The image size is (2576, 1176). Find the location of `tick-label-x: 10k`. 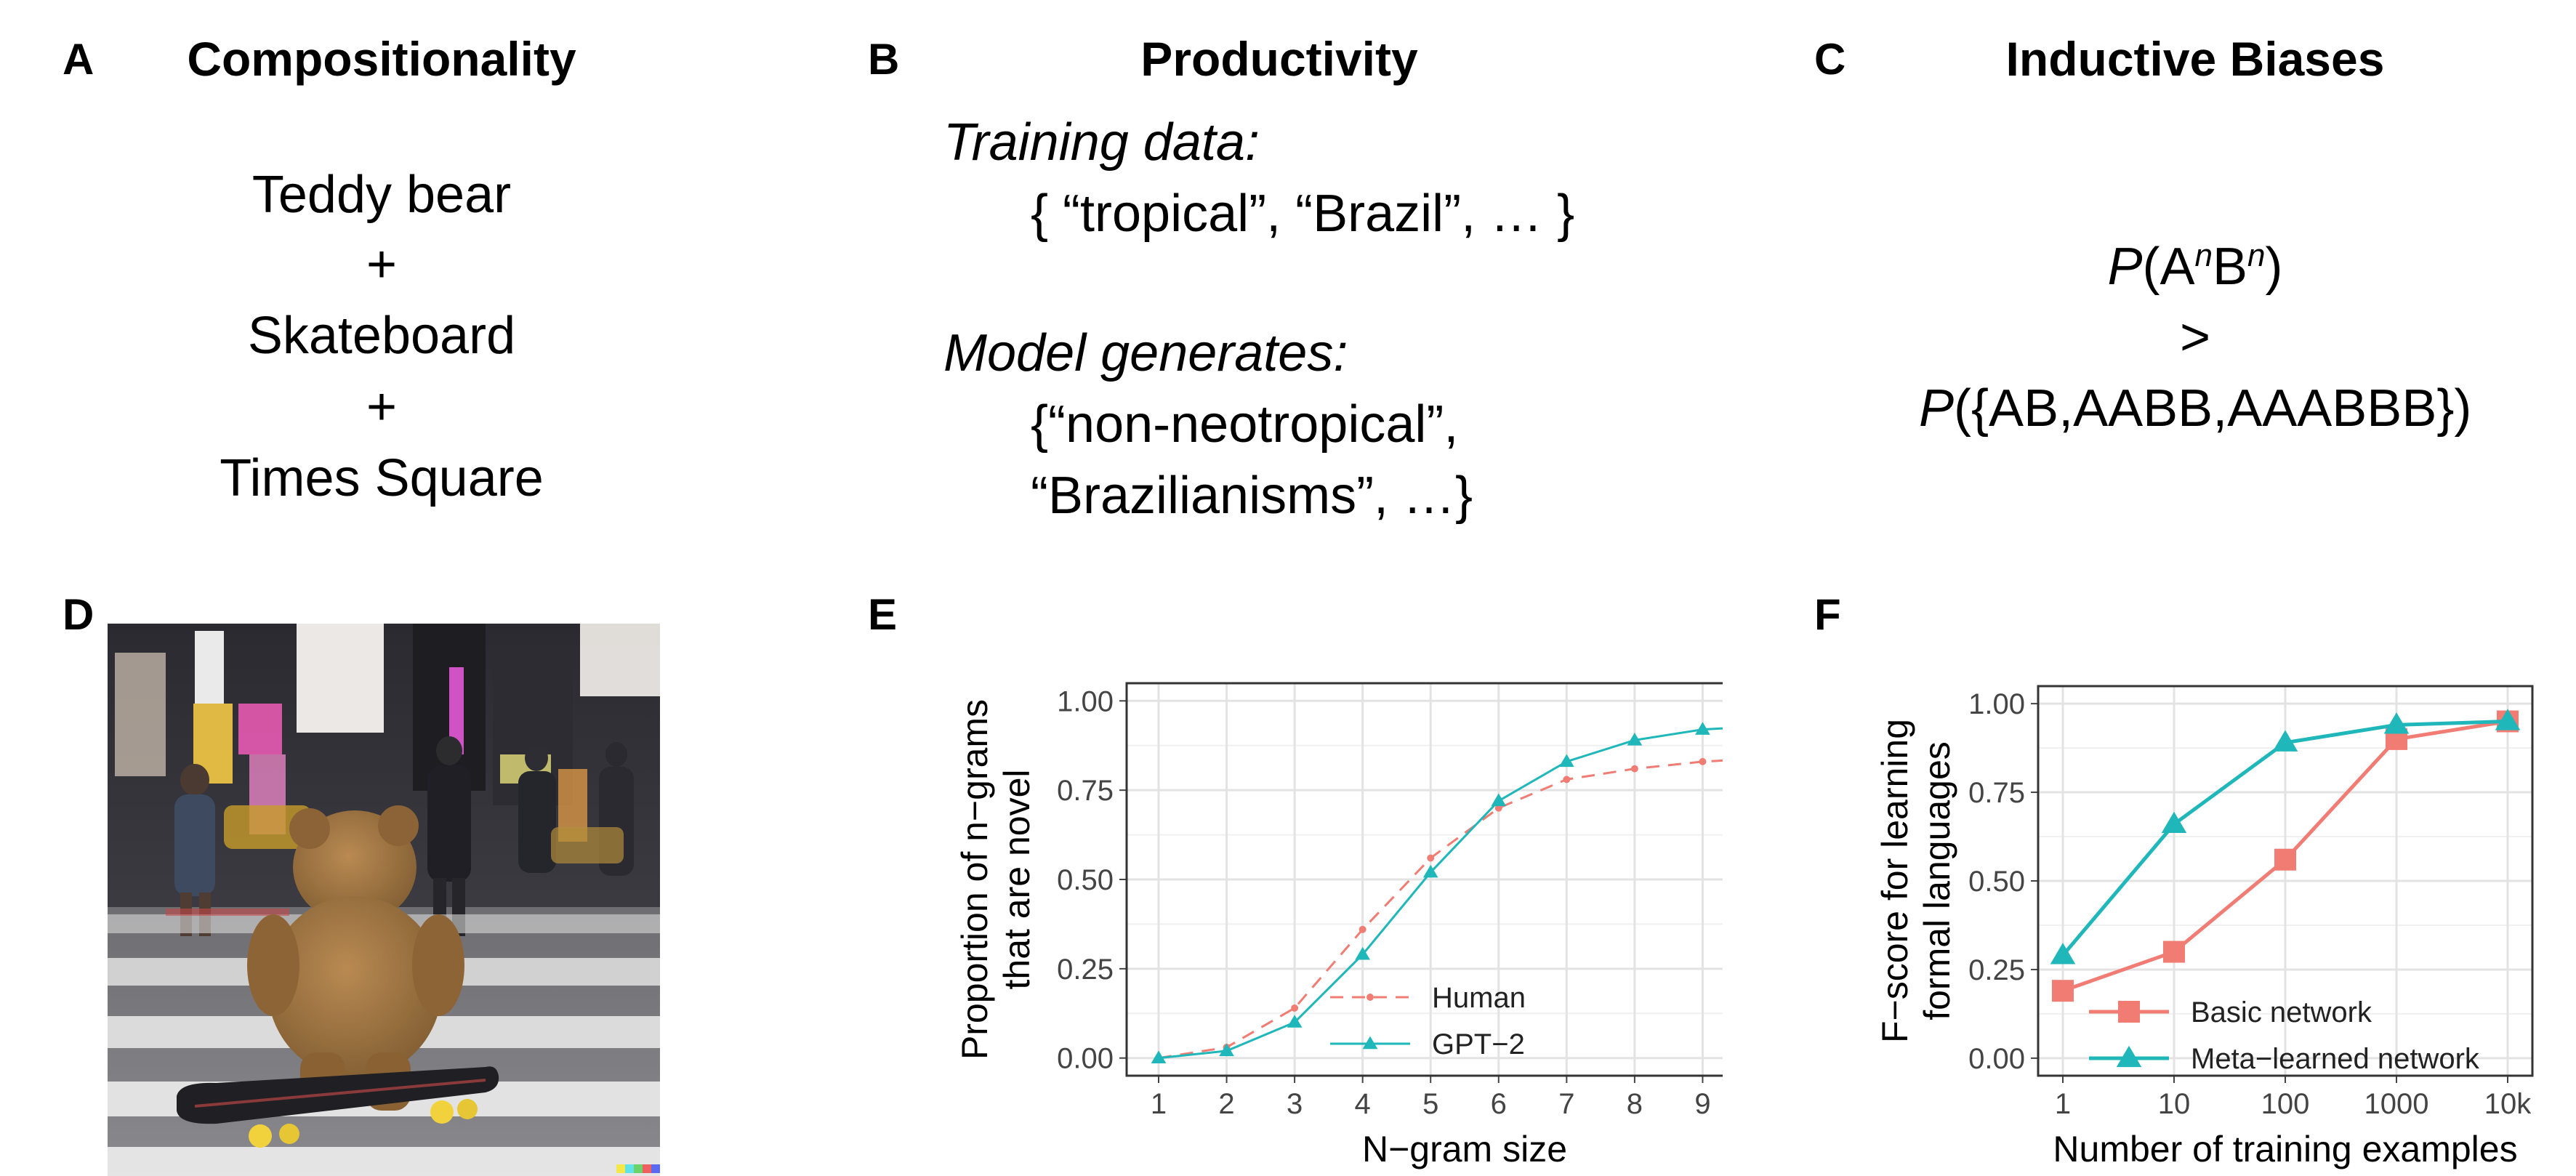

tick-label-x: 10k is located at coordinates (2508, 1104).